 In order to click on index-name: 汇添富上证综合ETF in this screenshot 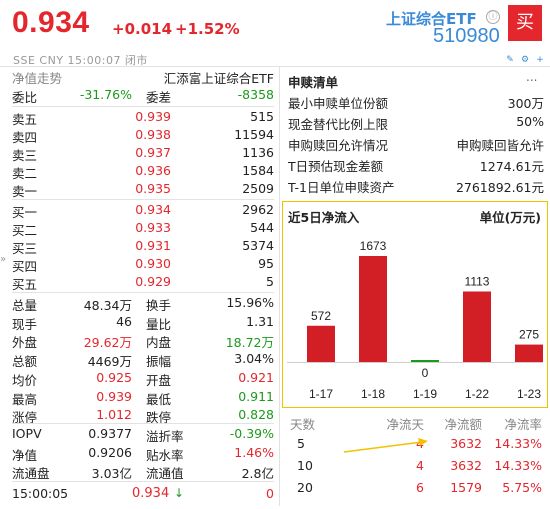, I will do `click(218, 78)`.